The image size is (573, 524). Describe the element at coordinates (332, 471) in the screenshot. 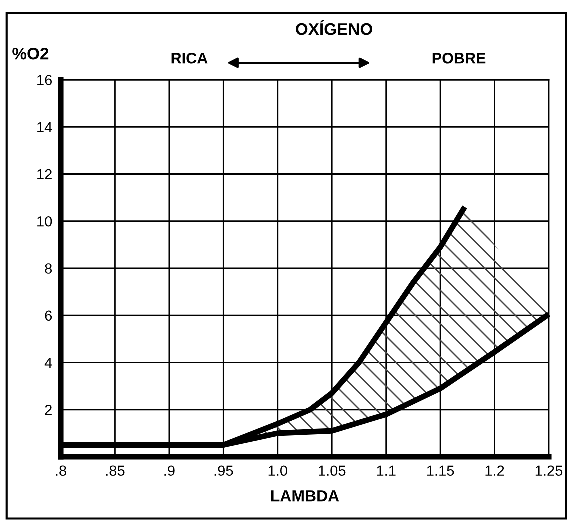

I see `x-tick-label: 1.05` at that location.